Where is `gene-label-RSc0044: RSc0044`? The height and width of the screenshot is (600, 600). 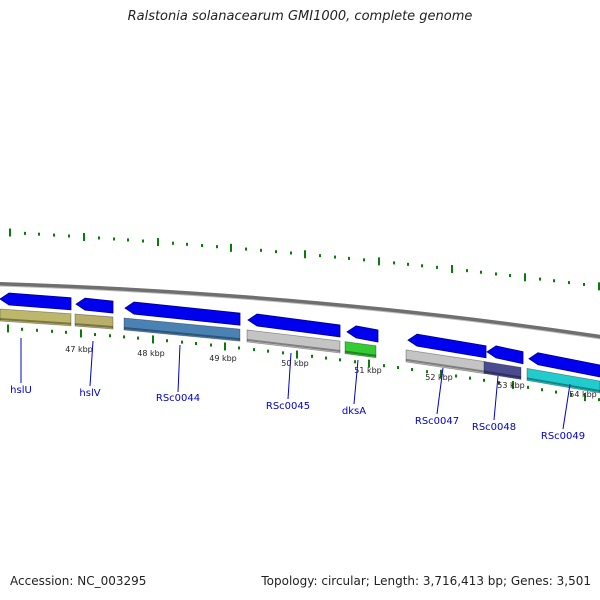 gene-label-RSc0044: RSc0044 is located at coordinates (178, 398).